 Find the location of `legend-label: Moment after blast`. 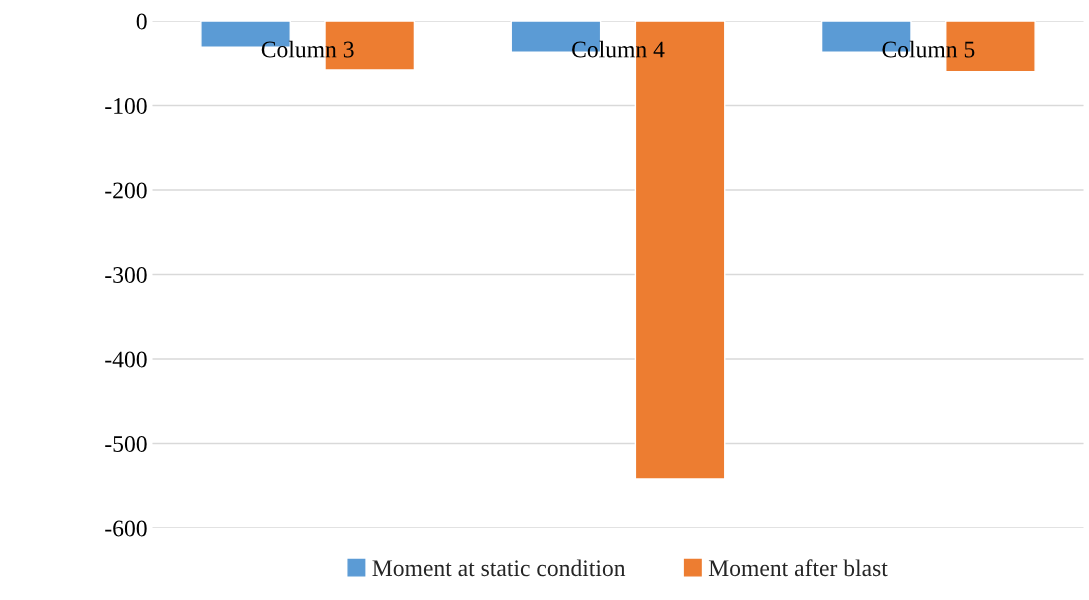

legend-label: Moment after blast is located at coordinates (798, 568).